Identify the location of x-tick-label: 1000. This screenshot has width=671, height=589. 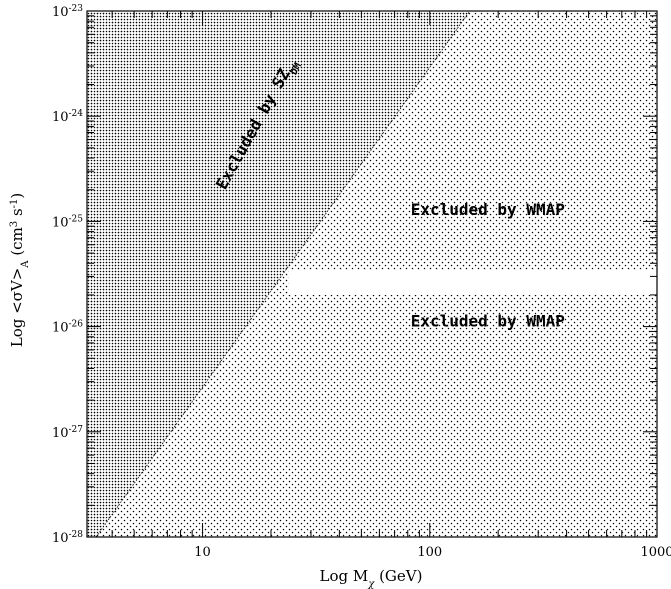
(655, 552).